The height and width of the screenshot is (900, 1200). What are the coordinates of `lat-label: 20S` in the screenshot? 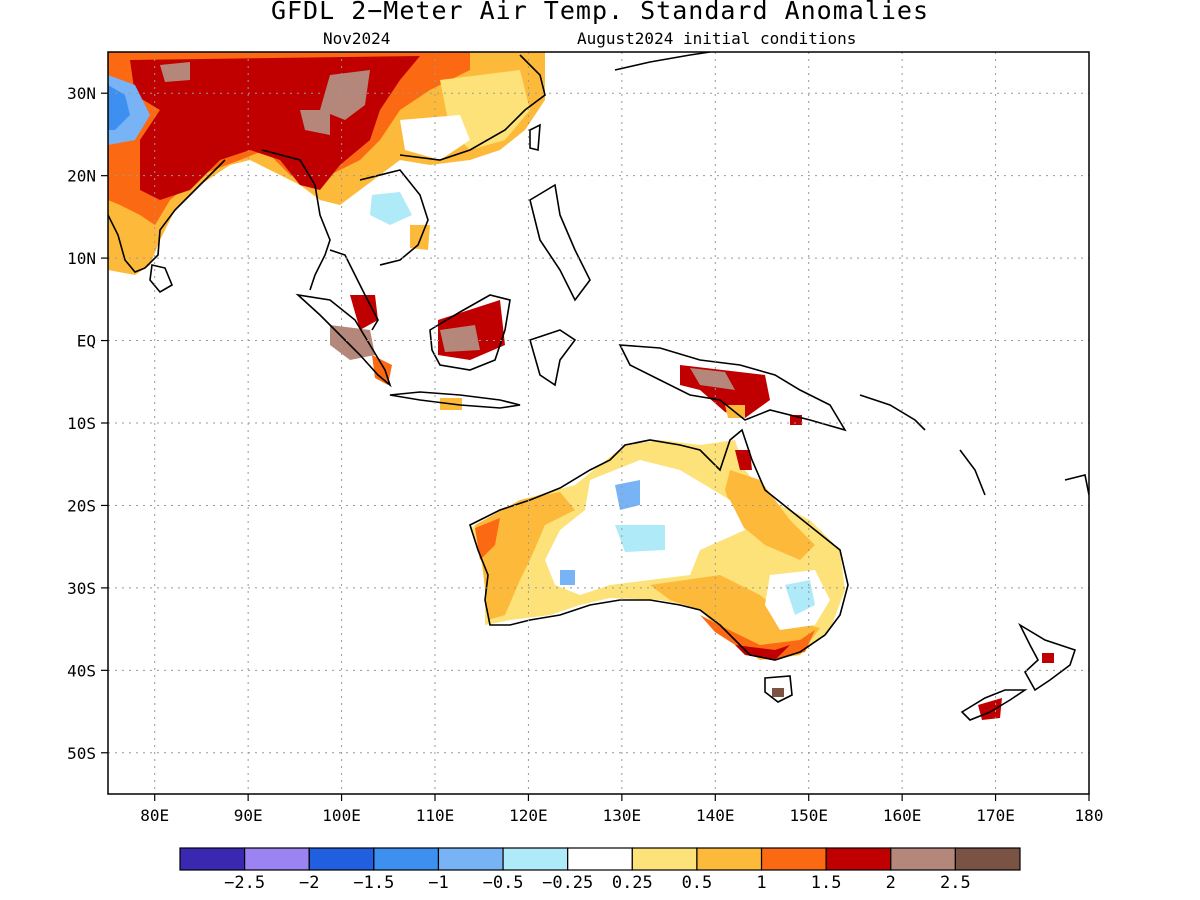 It's located at (81, 505).